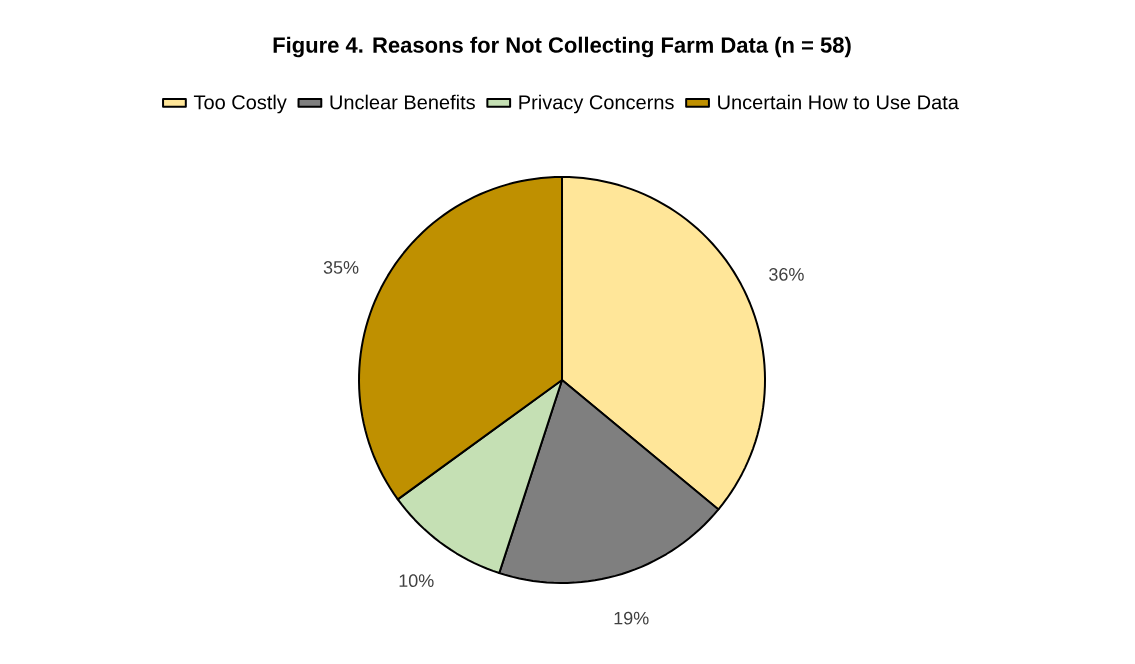 The height and width of the screenshot is (664, 1135). I want to click on chart-title: Figure 4. Reasons for Not Collecting Farm Data (n = 58), so click(562, 47).